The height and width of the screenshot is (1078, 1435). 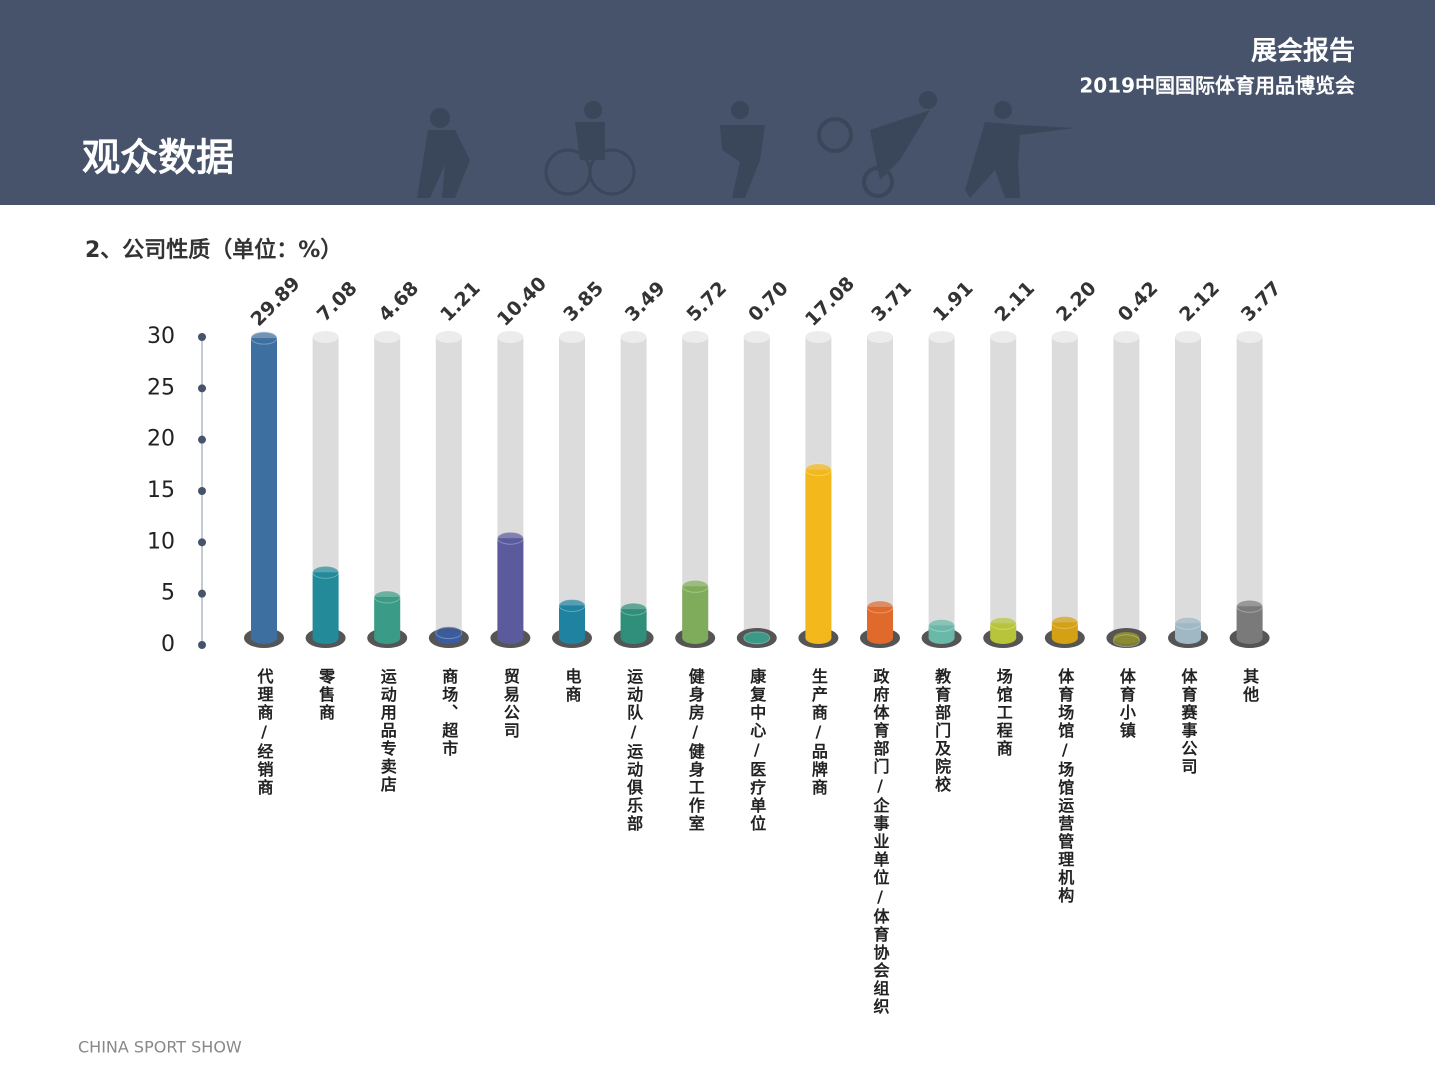 What do you see at coordinates (1250, 685) in the screenshot?
I see `x-tick-label: 其他` at bounding box center [1250, 685].